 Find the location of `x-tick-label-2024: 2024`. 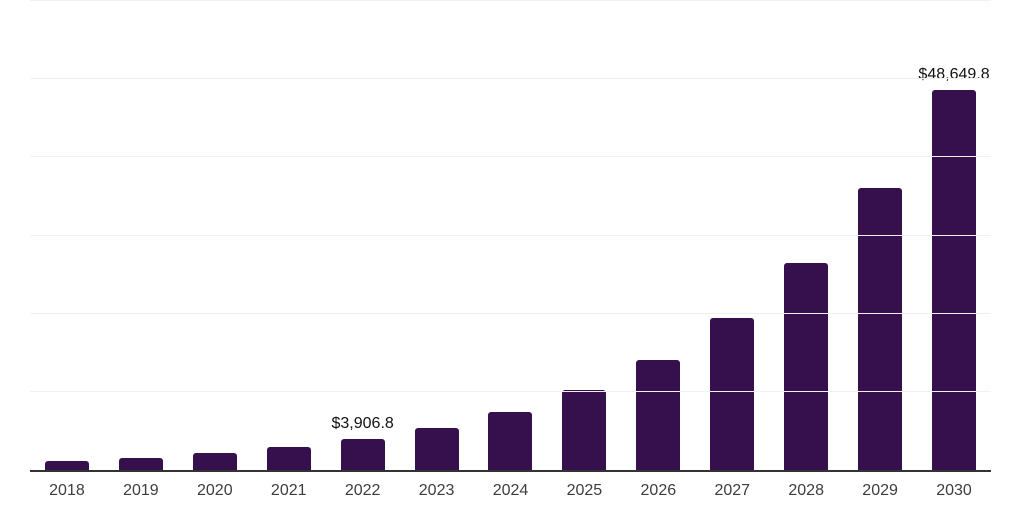

x-tick-label-2024: 2024 is located at coordinates (510, 490).